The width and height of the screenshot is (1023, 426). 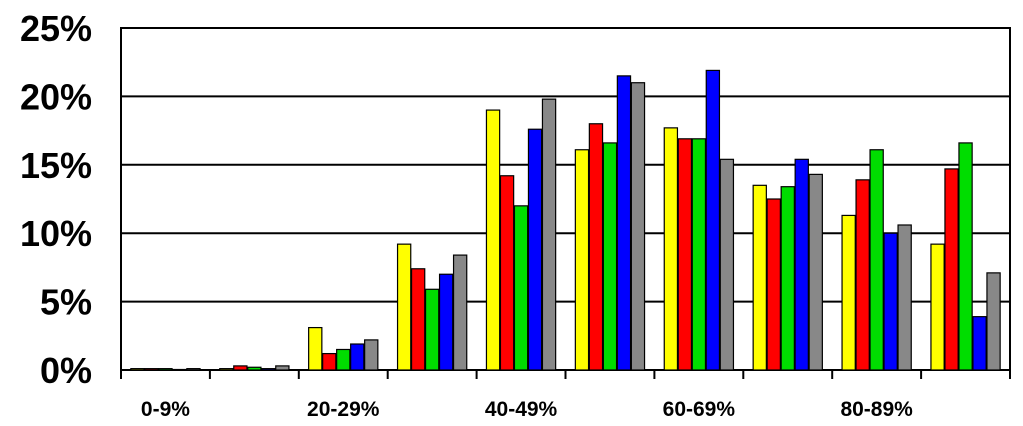 What do you see at coordinates (343, 409) in the screenshot?
I see `x-tick-label: 20-29%` at bounding box center [343, 409].